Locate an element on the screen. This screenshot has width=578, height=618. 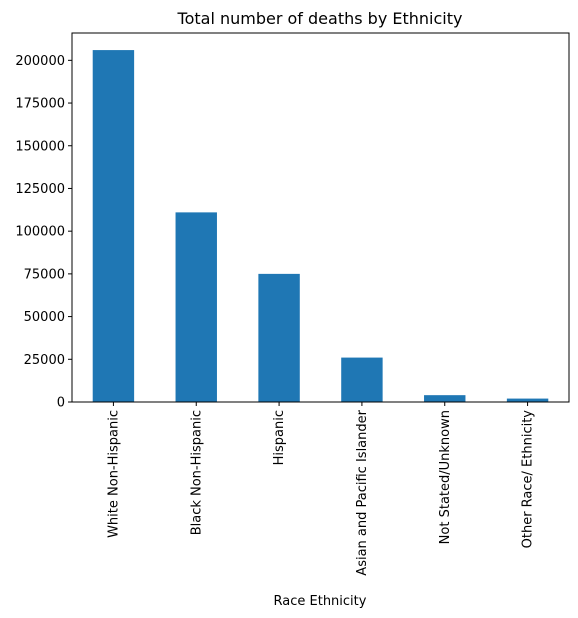
x-tick-label: Other Race/ Ethnicity is located at coordinates (528, 479).